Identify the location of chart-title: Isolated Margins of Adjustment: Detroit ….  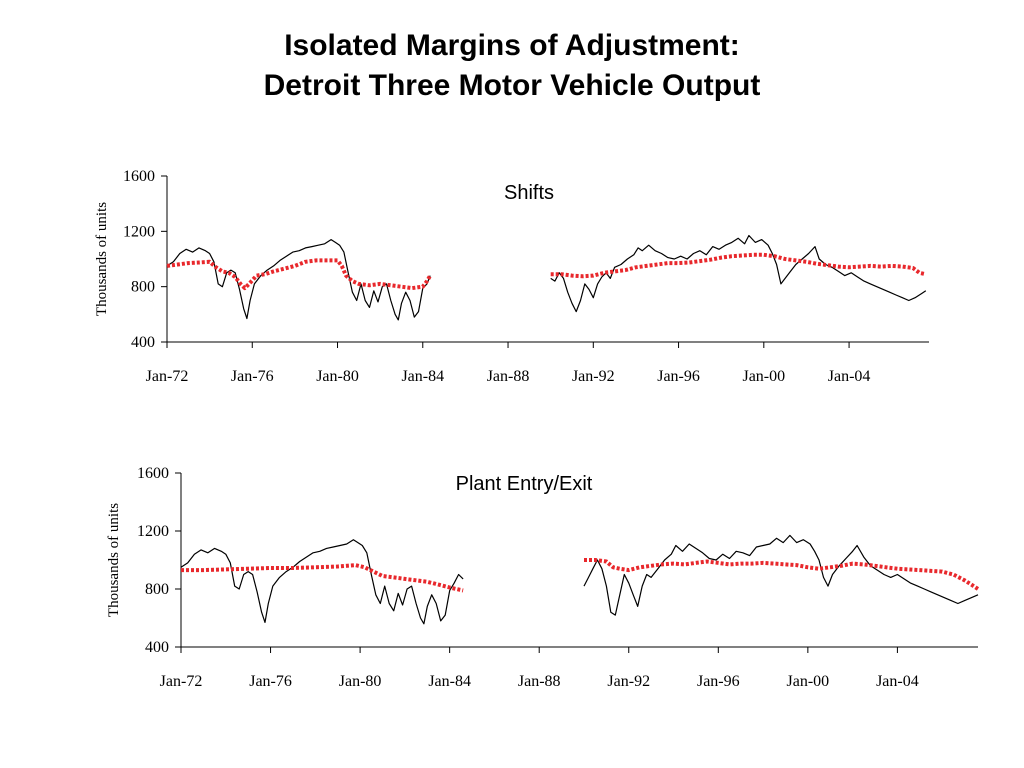
(512, 66).